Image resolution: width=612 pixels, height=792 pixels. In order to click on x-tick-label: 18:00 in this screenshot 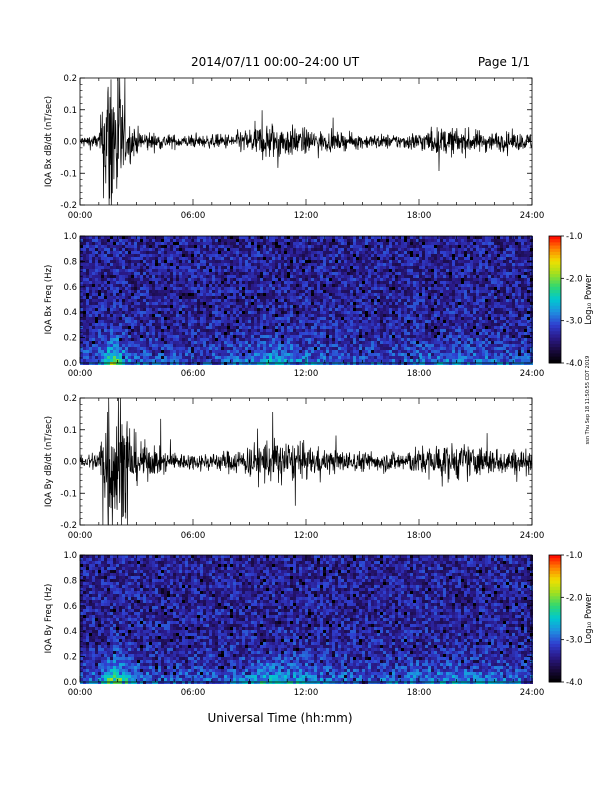, I will do `click(419, 216)`.